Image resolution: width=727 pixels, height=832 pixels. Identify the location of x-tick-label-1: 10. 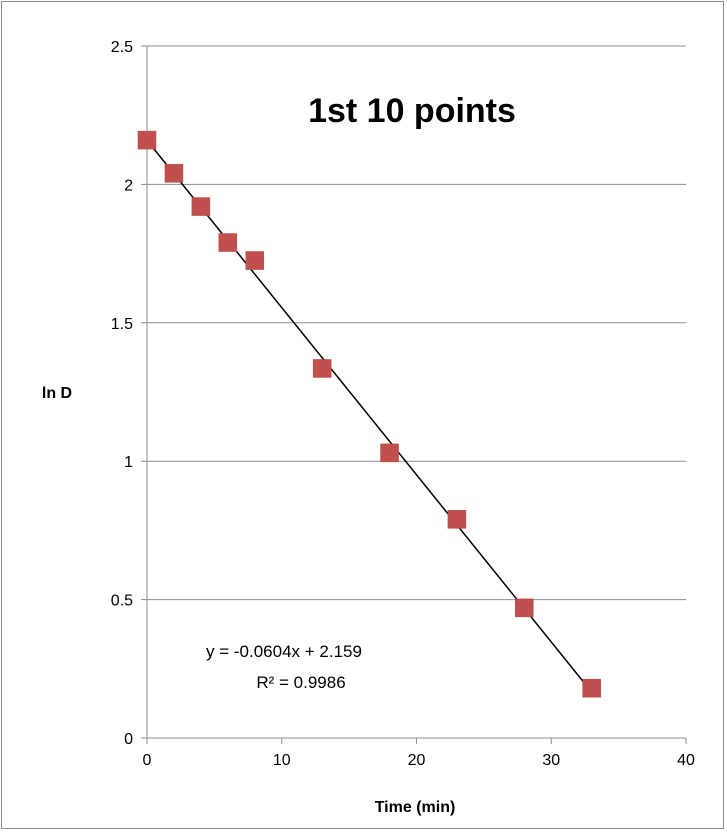
(282, 760).